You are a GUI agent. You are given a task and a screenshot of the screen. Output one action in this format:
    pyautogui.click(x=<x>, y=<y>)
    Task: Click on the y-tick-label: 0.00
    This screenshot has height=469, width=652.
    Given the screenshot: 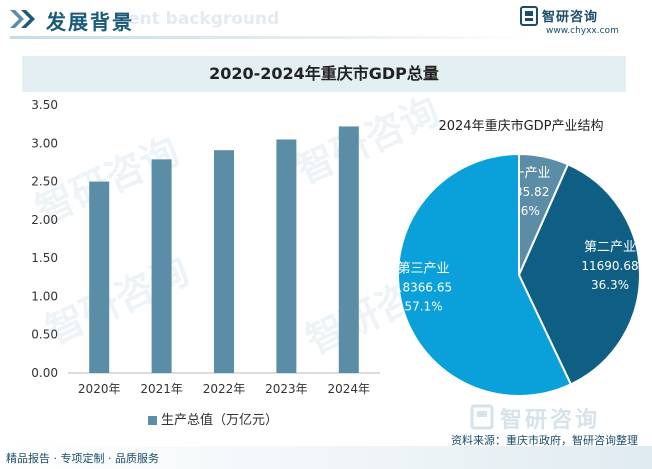 What is the action you would take?
    pyautogui.click(x=44, y=373)
    